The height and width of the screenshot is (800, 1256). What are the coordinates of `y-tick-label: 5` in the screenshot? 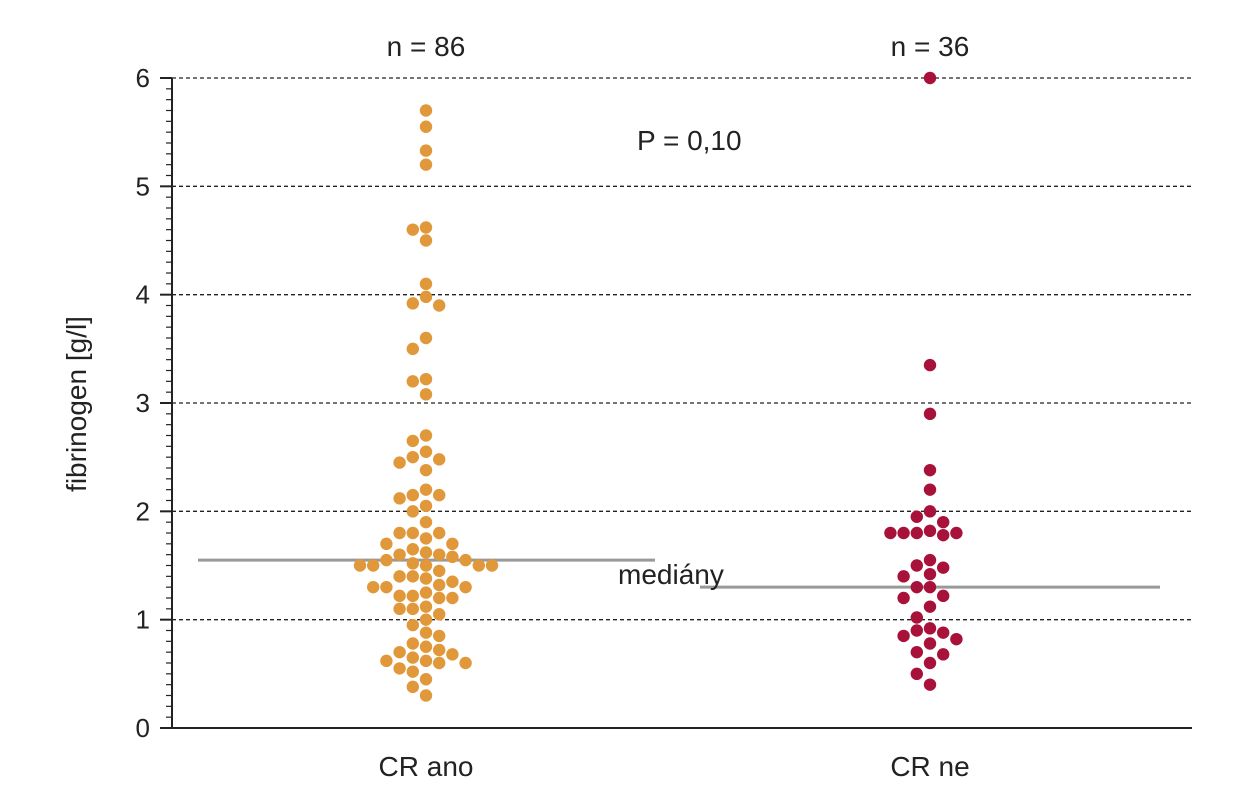 It's located at (143, 186).